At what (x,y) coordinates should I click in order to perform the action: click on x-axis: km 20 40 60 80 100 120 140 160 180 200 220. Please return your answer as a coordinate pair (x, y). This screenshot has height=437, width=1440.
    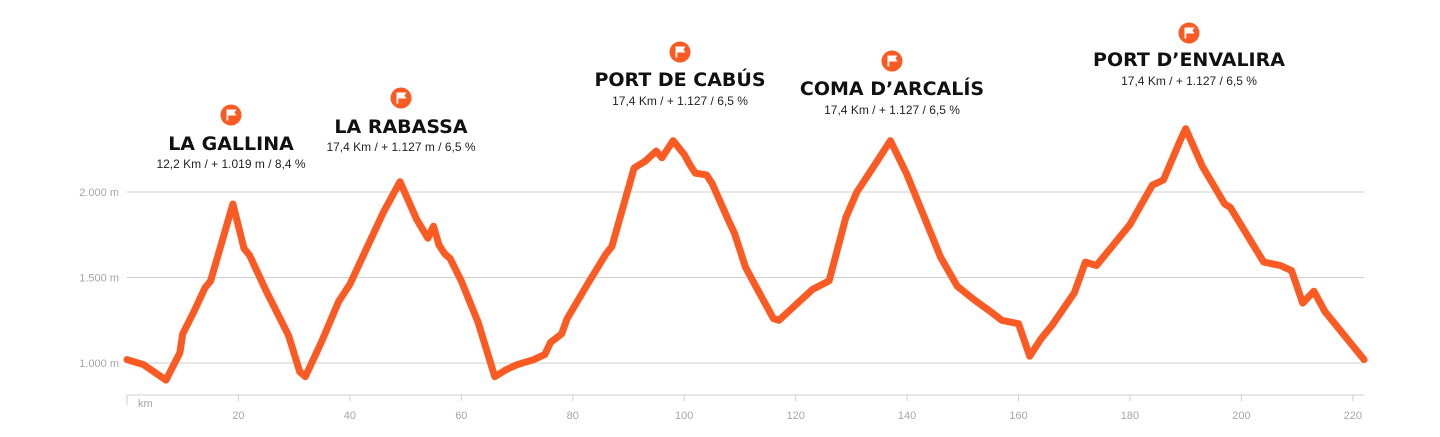
    Looking at the image, I should click on (745, 408).